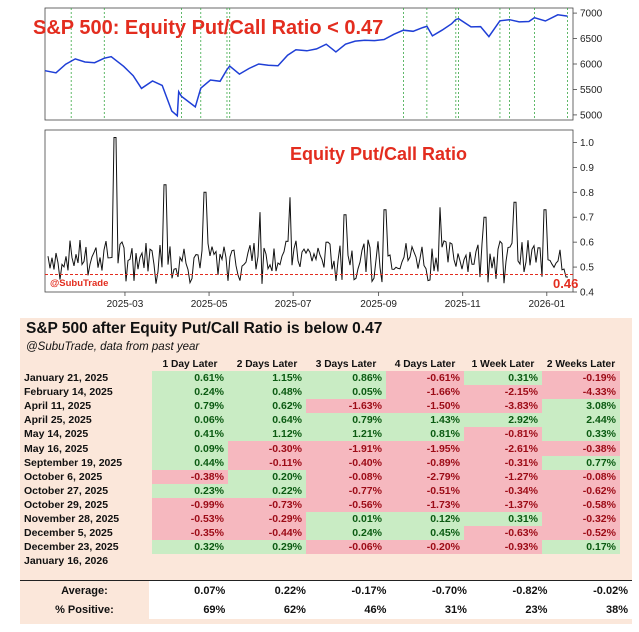 The height and width of the screenshot is (632, 639). What do you see at coordinates (587, 293) in the screenshot?
I see `ratio-y-tick-label: 0.4` at bounding box center [587, 293].